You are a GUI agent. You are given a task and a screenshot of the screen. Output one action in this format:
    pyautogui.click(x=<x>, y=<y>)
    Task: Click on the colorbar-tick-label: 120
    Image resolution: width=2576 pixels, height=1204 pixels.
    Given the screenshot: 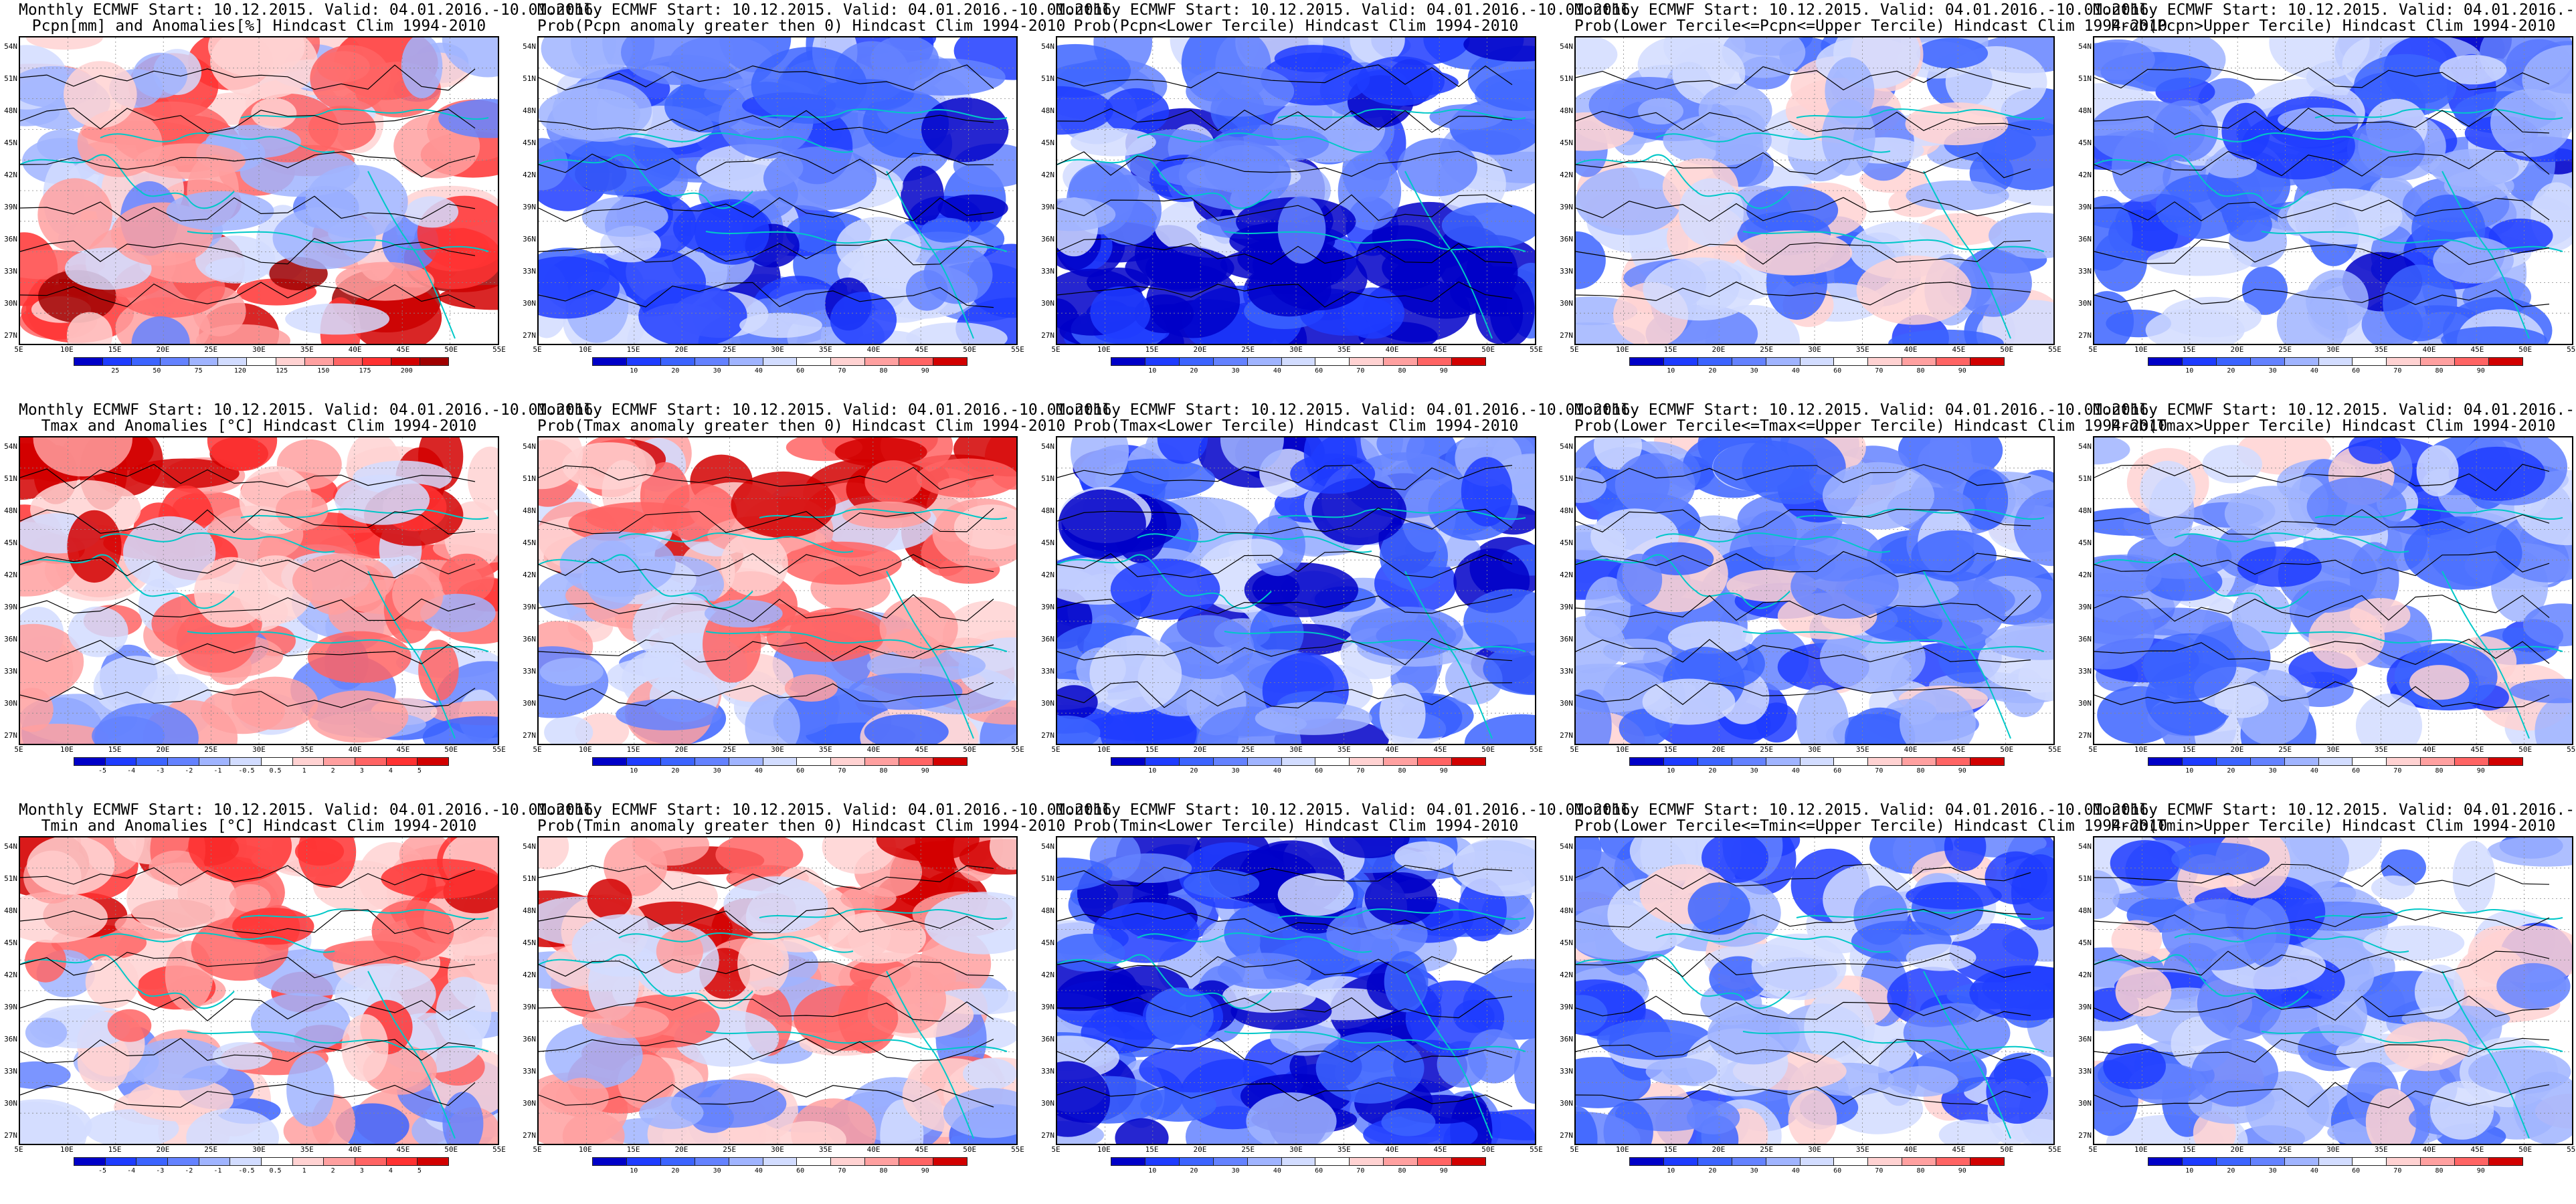 What is the action you would take?
    pyautogui.click(x=240, y=371)
    